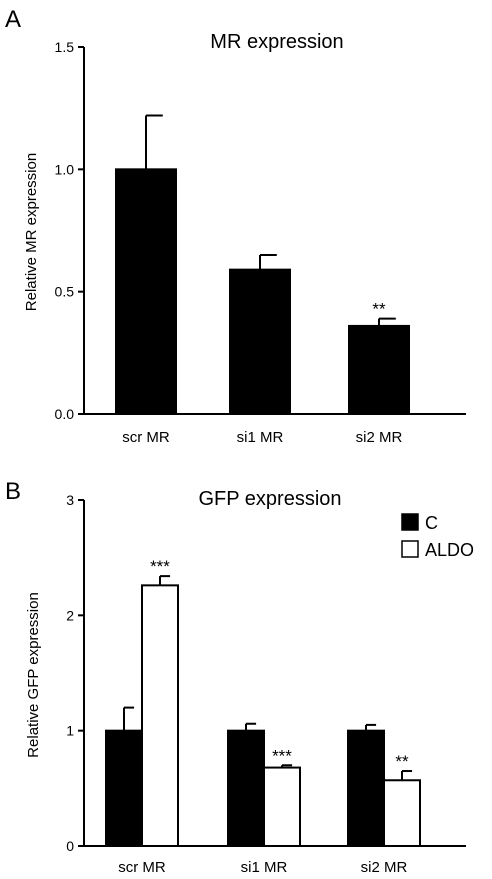 The width and height of the screenshot is (492, 879). I want to click on y-tick-label: 0.5, so click(65, 292).